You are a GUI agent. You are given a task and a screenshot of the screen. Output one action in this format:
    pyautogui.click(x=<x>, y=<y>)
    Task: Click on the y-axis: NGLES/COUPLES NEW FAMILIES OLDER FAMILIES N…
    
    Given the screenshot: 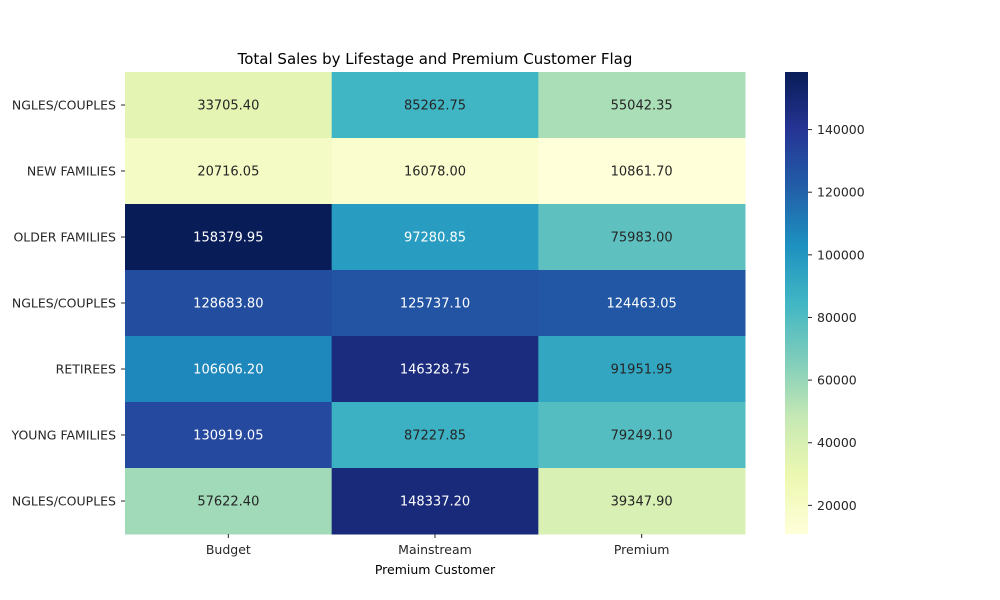 What is the action you would take?
    pyautogui.click(x=68, y=303)
    